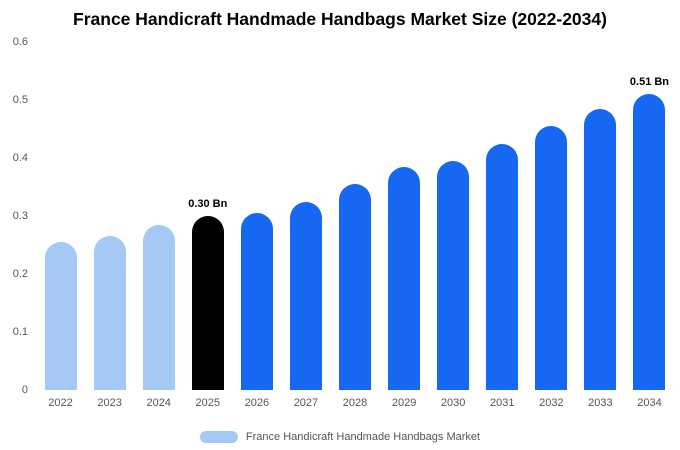 The image size is (680, 450). Describe the element at coordinates (158, 307) in the screenshot. I see `bar-2024` at that location.